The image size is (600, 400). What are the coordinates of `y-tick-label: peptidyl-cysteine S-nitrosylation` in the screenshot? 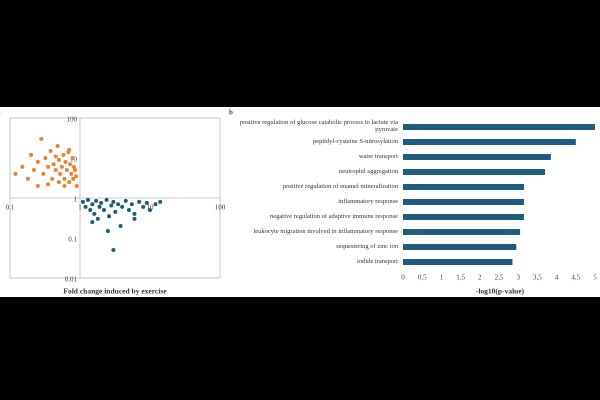 It's located at (355, 141).